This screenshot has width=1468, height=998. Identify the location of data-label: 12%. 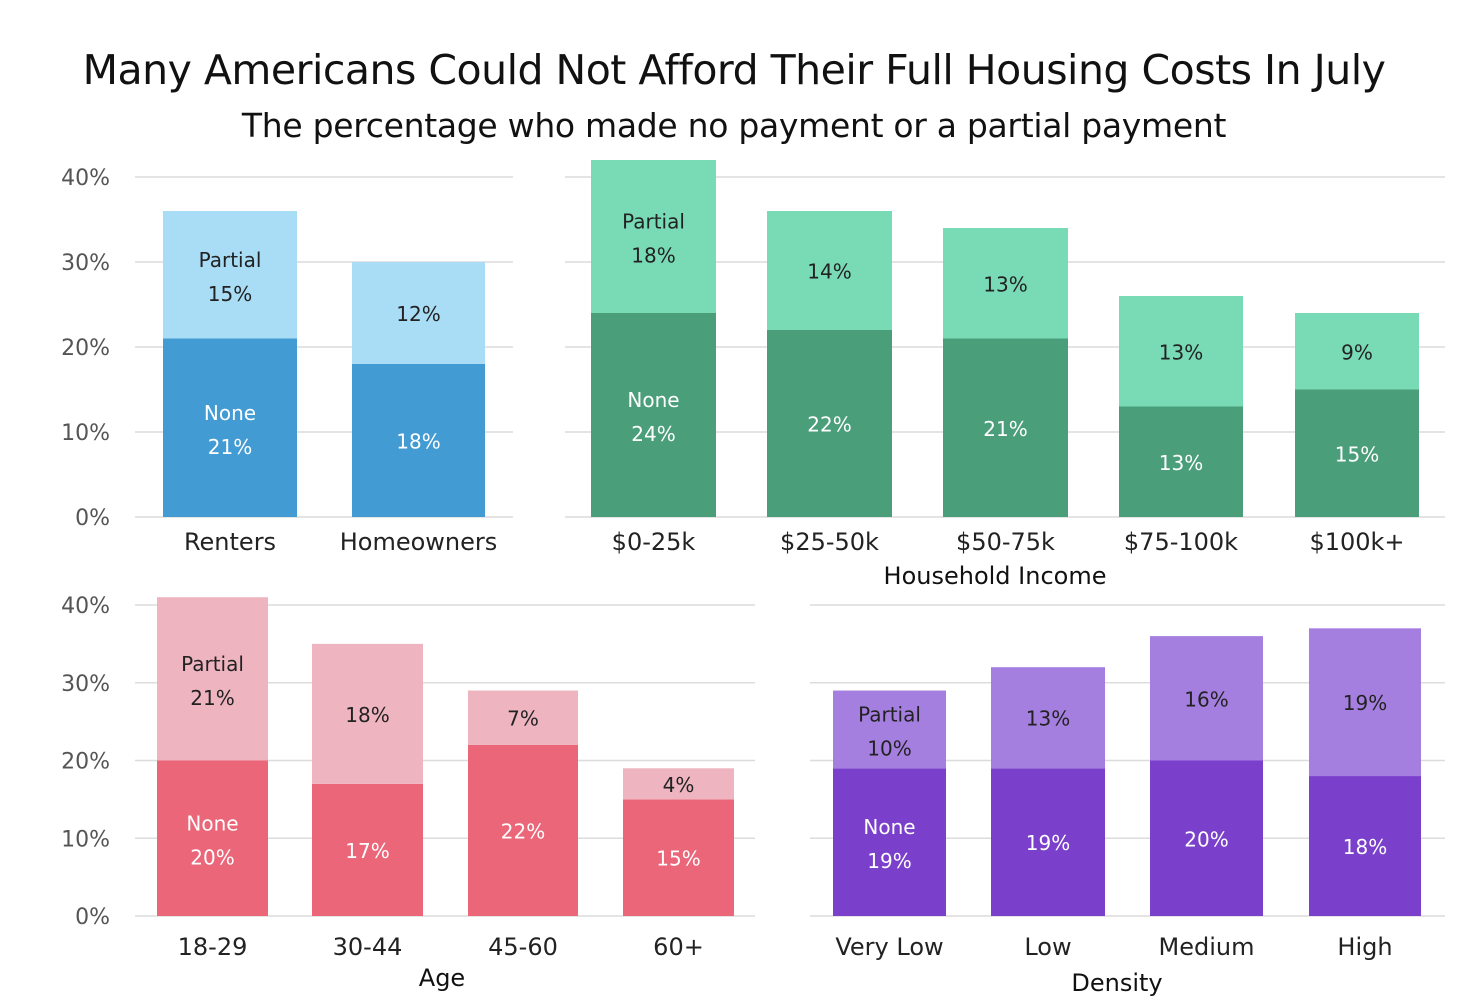
(418, 314).